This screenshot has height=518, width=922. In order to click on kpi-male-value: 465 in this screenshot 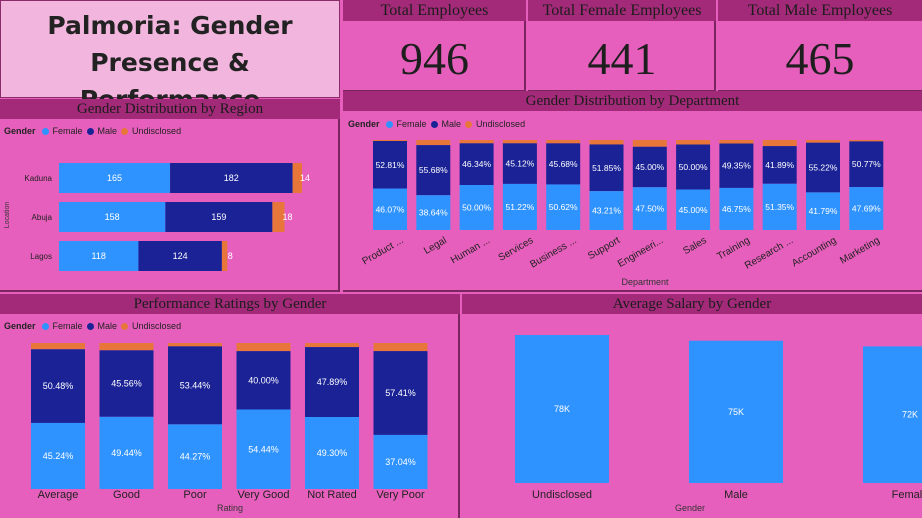, I will do `click(820, 58)`.